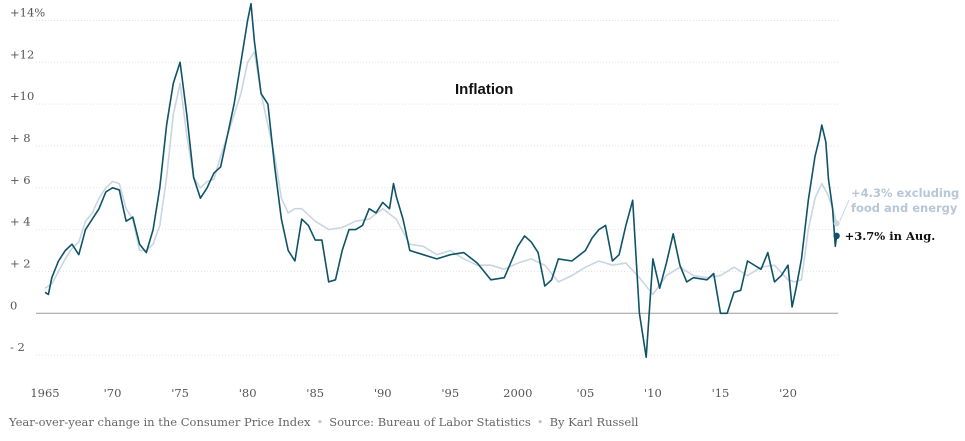 Image resolution: width=965 pixels, height=441 pixels. What do you see at coordinates (22, 54) in the screenshot?
I see `y-tick-label: +12` at bounding box center [22, 54].